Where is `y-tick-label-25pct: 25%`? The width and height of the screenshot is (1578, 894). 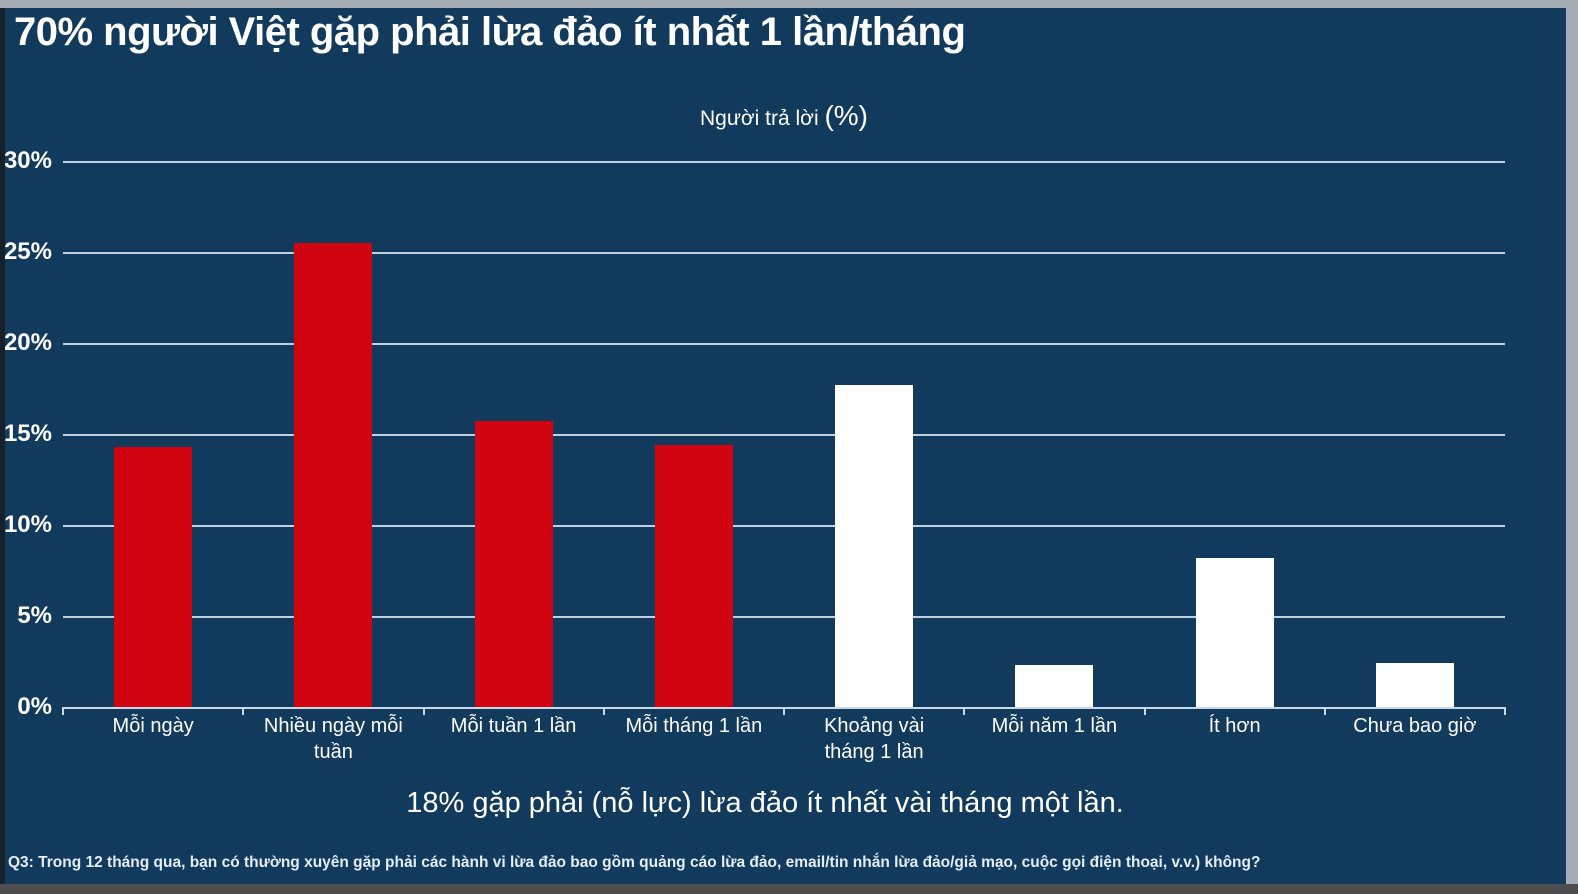
y-tick-label-25pct: 25% is located at coordinates (27, 251).